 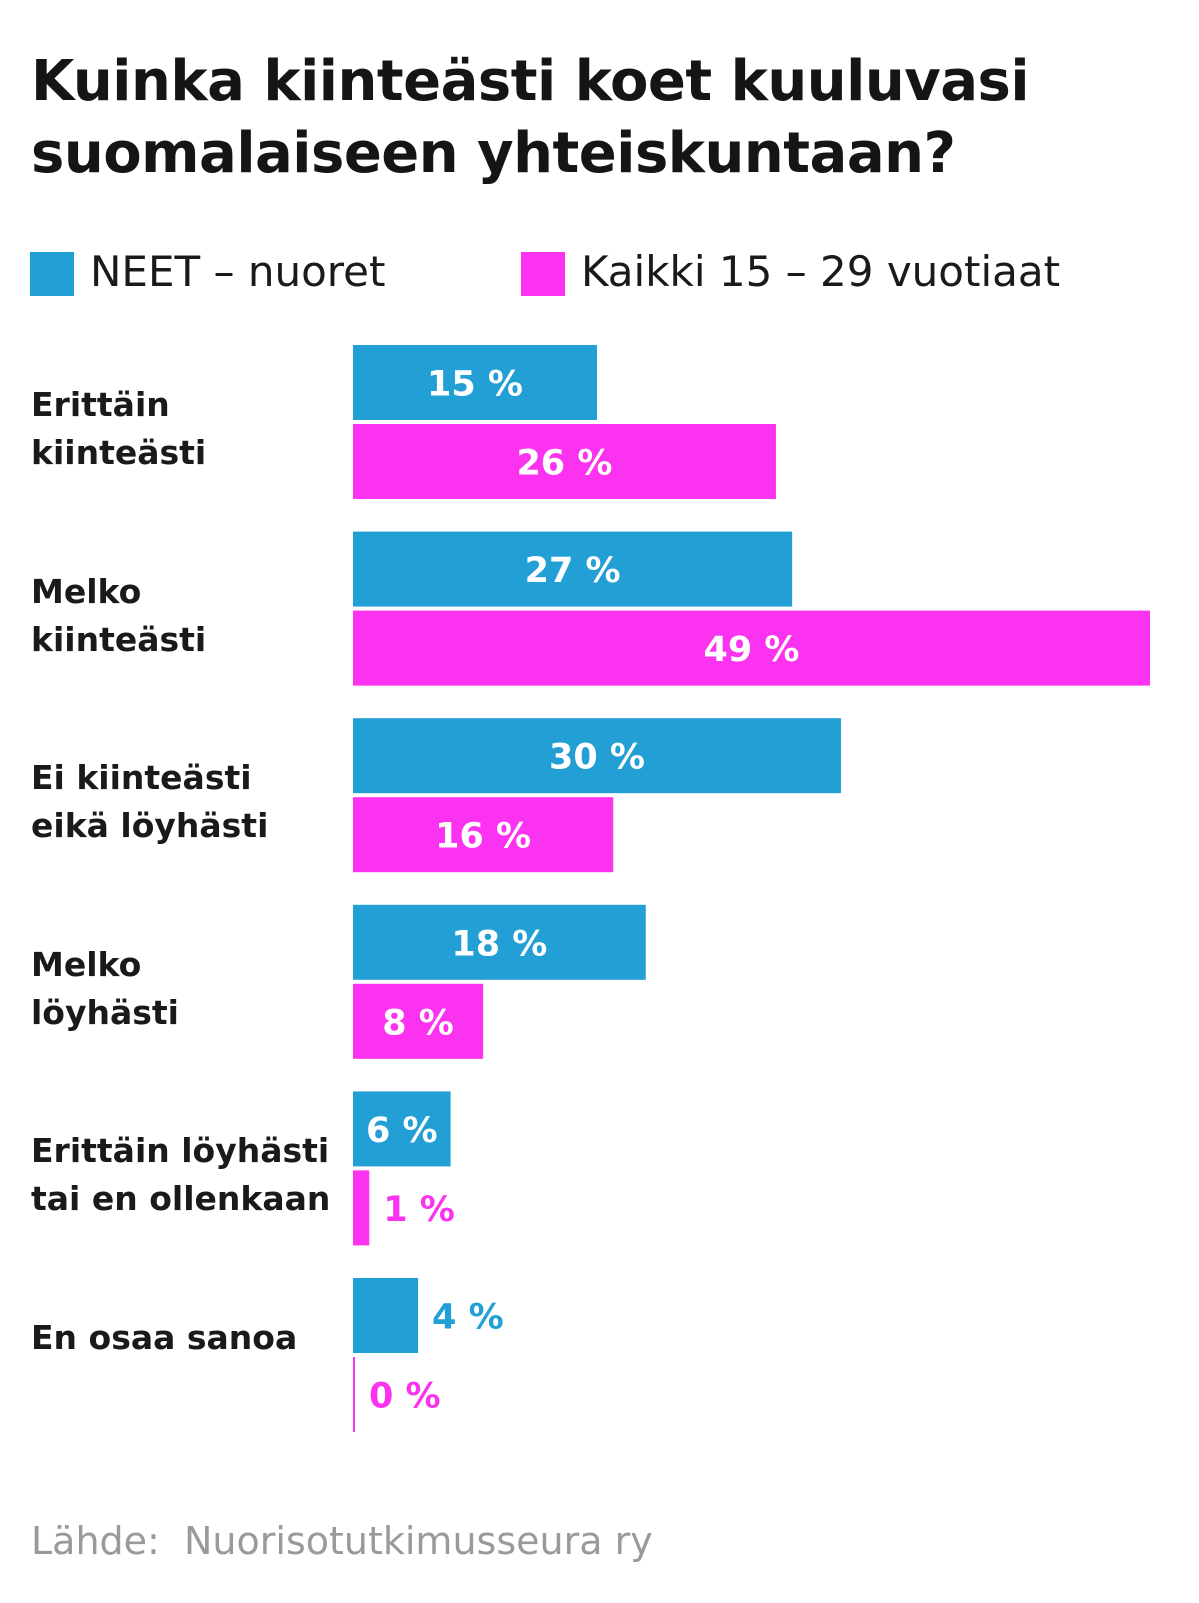 I want to click on category-label-en-osaa-sanoa: En osaa sanoa, so click(x=164, y=1337).